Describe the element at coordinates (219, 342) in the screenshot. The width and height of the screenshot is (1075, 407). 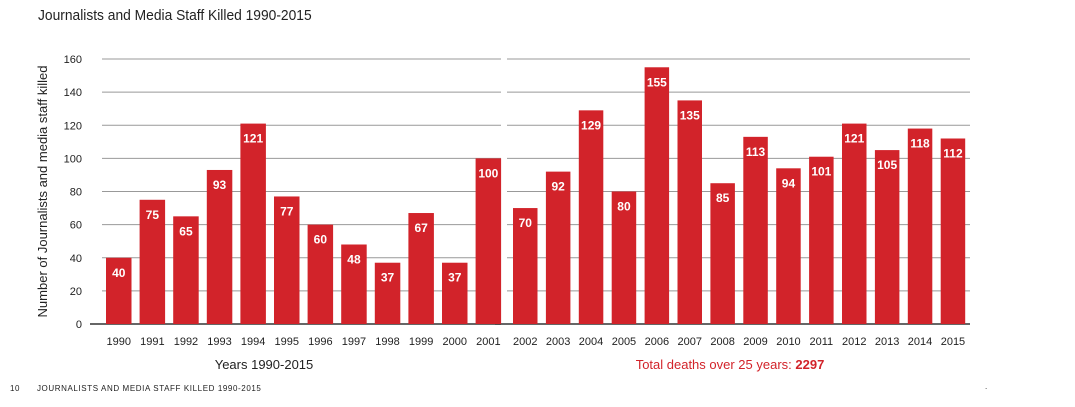
I see `x-tick-label: 1993` at that location.